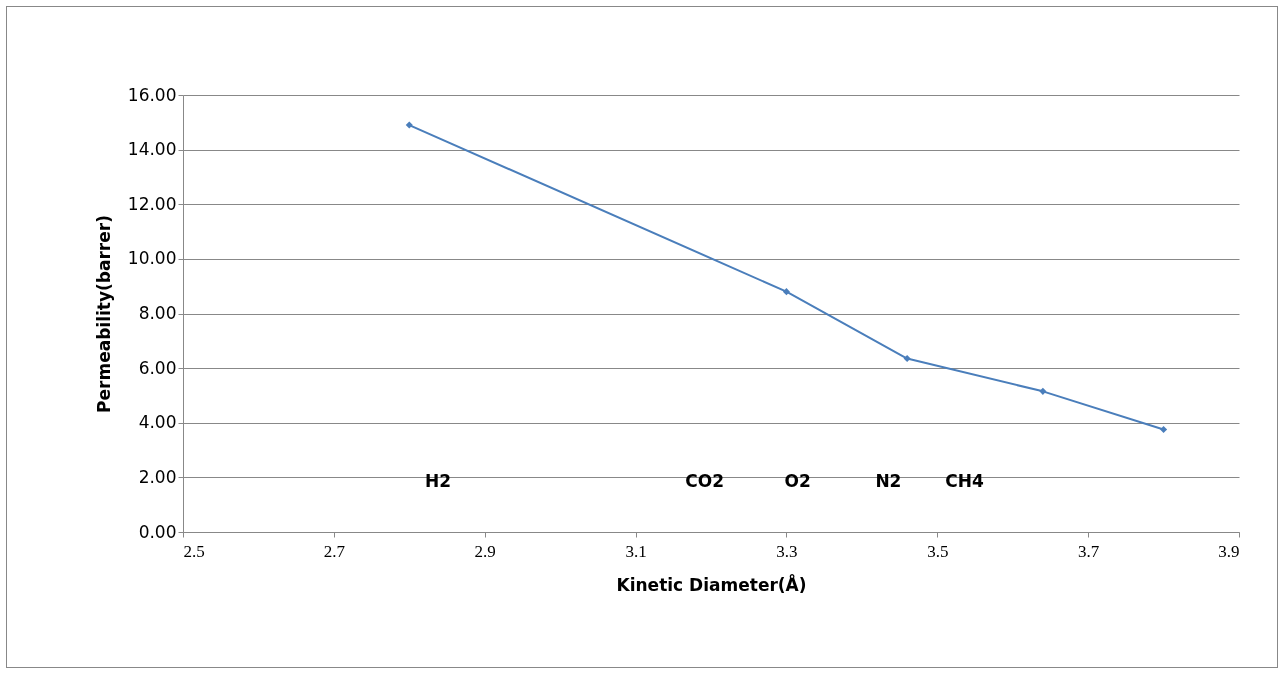  Describe the element at coordinates (705, 481) in the screenshot. I see `annotation: CO2` at that location.